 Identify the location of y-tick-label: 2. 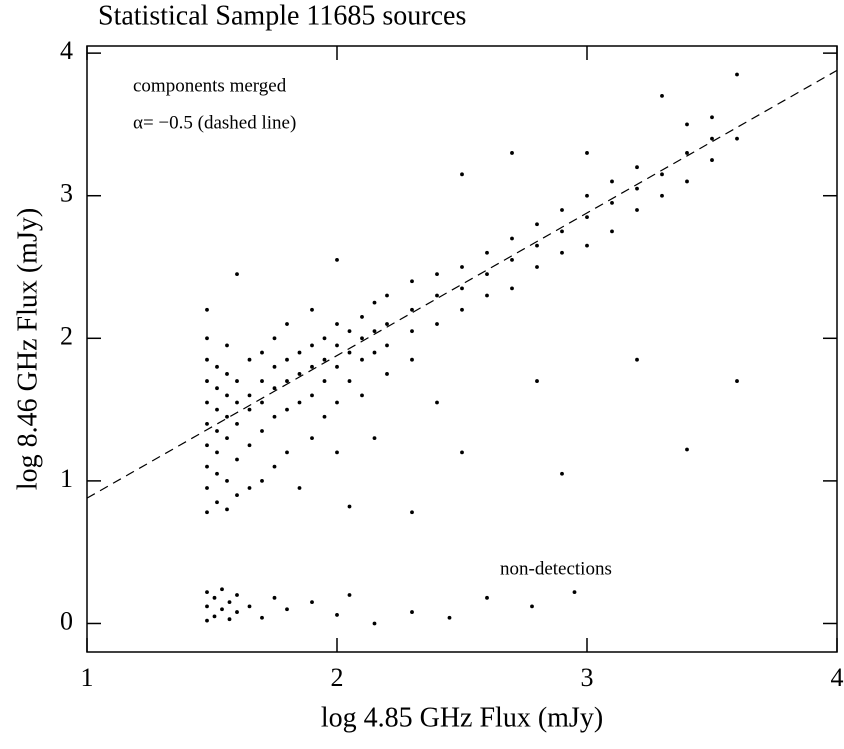
(66, 335).